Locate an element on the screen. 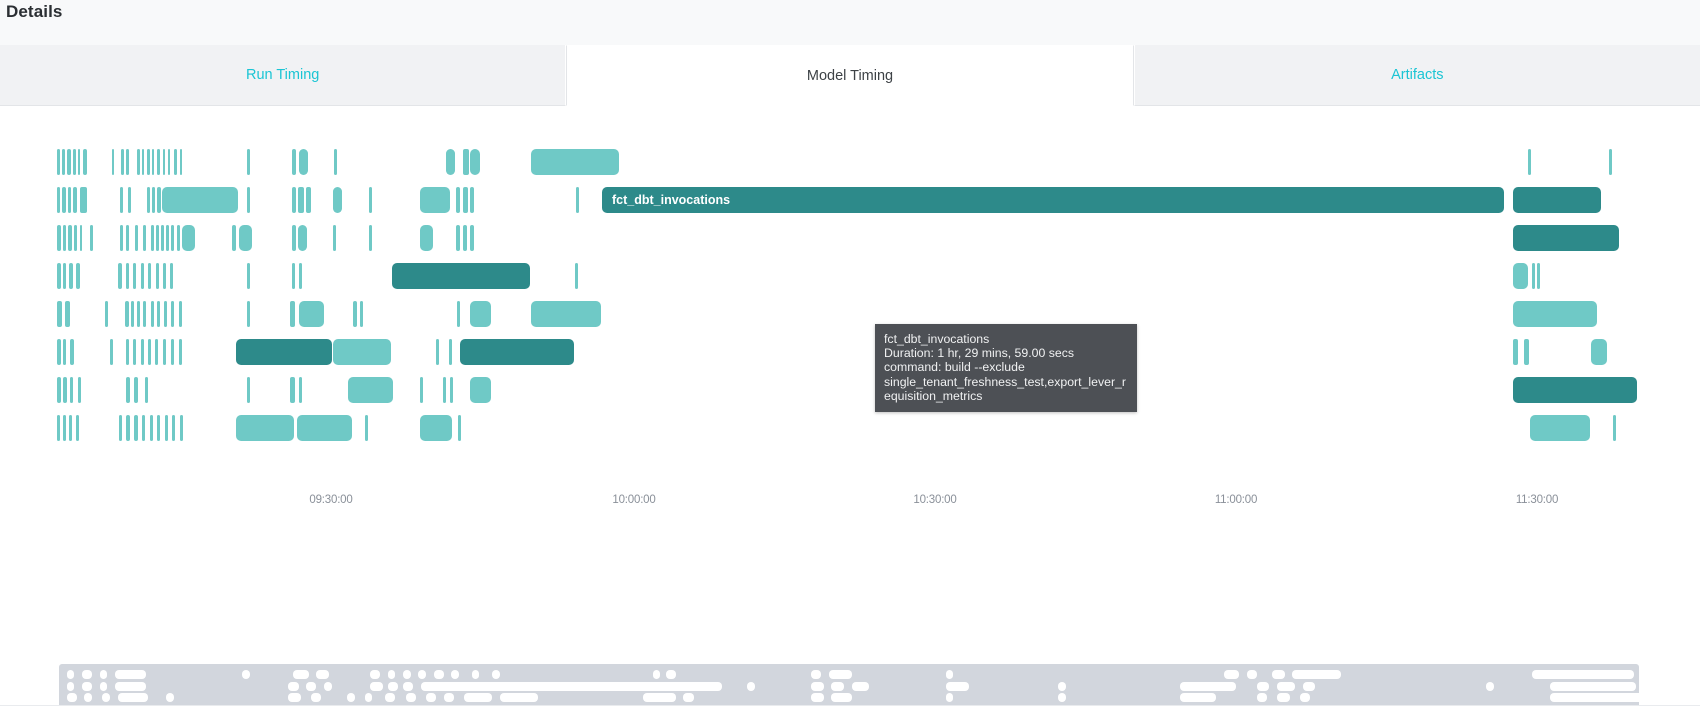 This screenshot has width=1700, height=706. tab-artifacts: Artifacts is located at coordinates (1416, 75).